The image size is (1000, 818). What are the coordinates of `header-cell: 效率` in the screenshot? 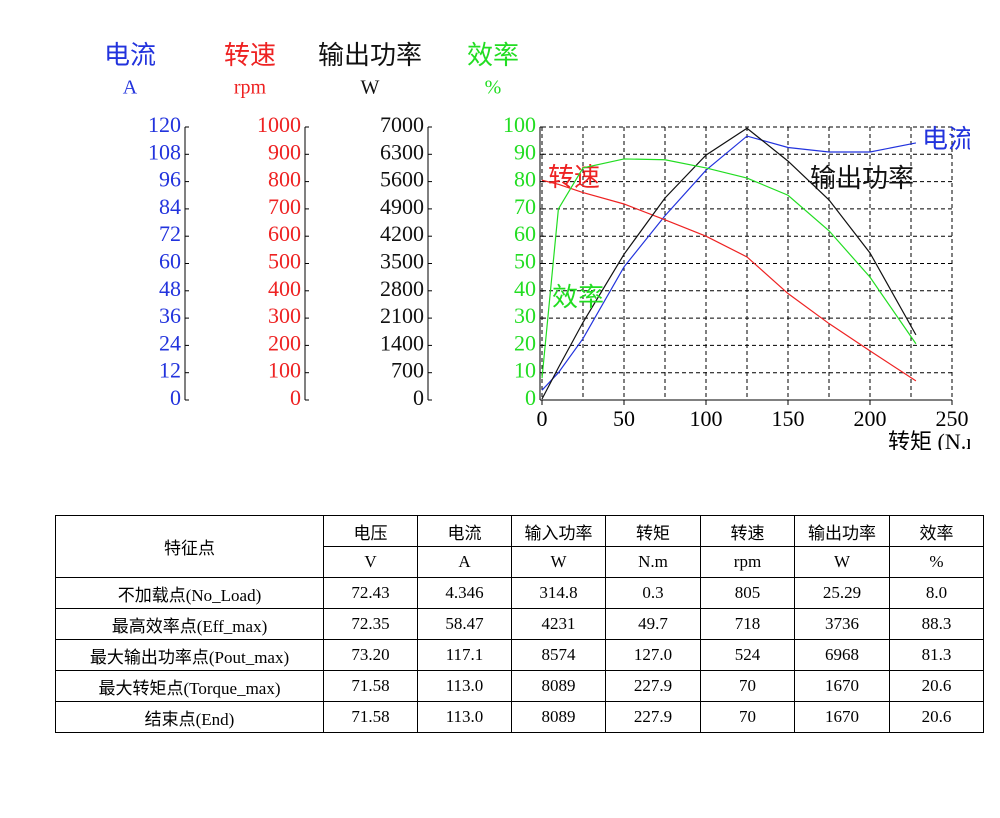 It's located at (936, 531).